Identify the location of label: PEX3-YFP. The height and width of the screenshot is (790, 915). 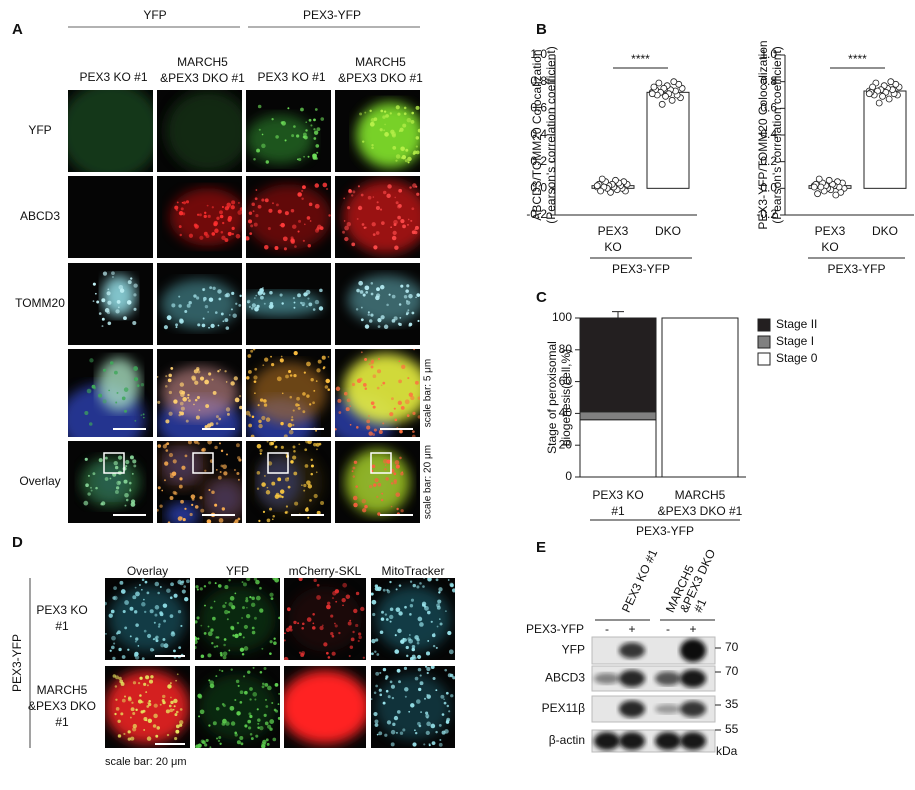
(641, 269).